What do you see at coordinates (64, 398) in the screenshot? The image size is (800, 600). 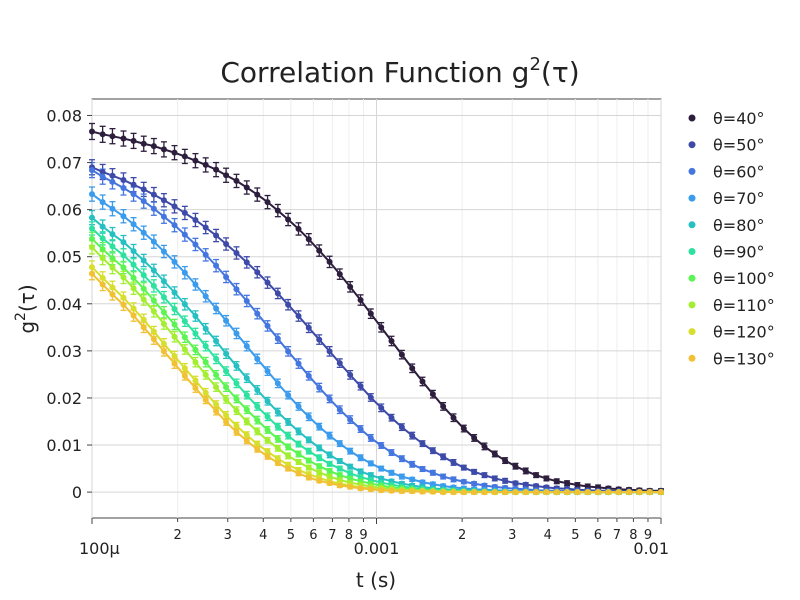 I see `y-tick-label: 0.02` at bounding box center [64, 398].